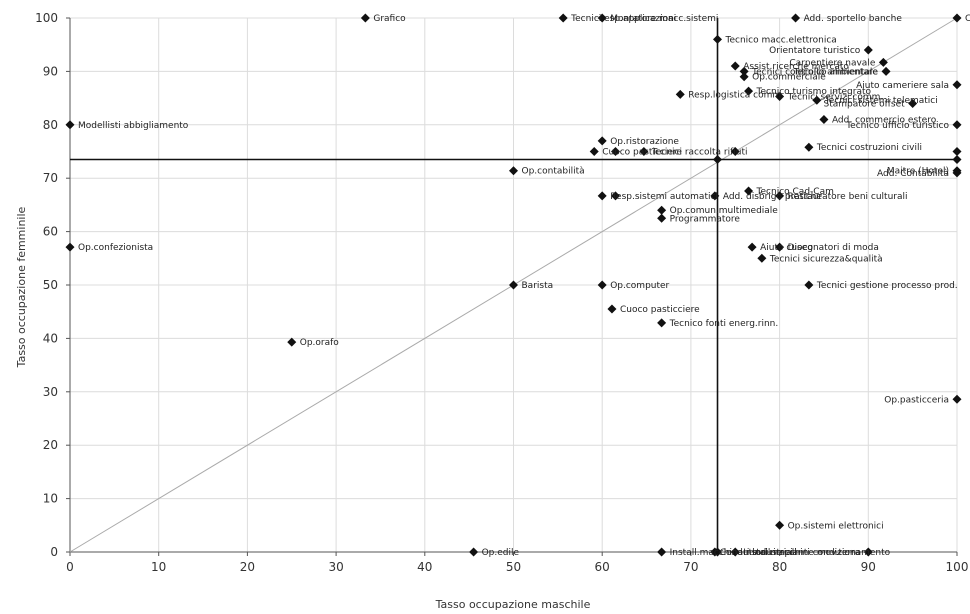 This screenshot has width=970, height=614. I want to click on point-label: Add. disbrigo pratiche, so click(773, 197).